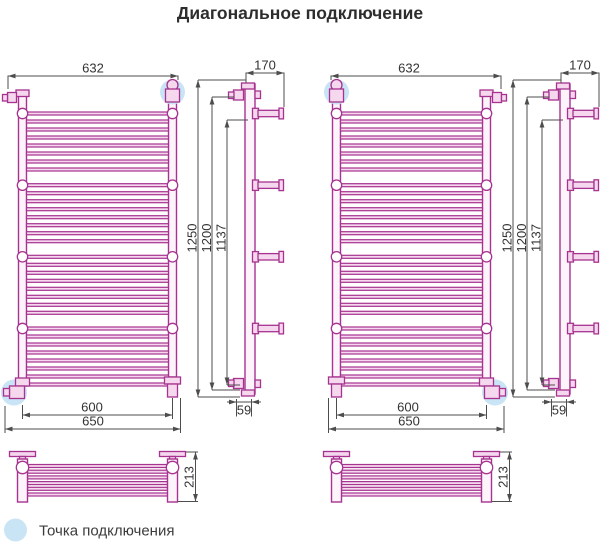 Image resolution: width=600 pixels, height=547 pixels. What do you see at coordinates (93, 421) in the screenshot?
I see `dim-width-overall-left: 650` at bounding box center [93, 421].